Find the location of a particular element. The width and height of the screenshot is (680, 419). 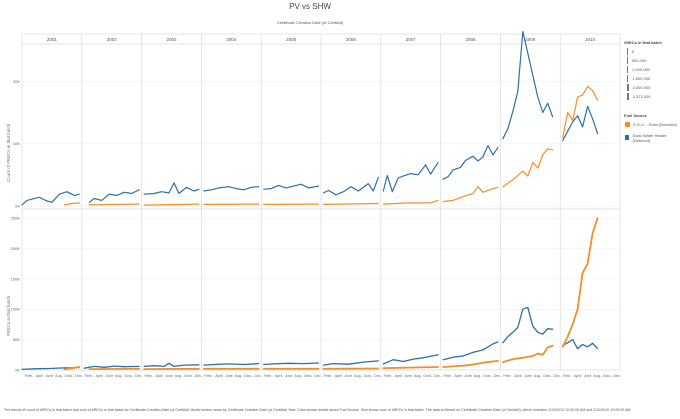

size-legend-item: 2,000,000 is located at coordinates (652, 87).